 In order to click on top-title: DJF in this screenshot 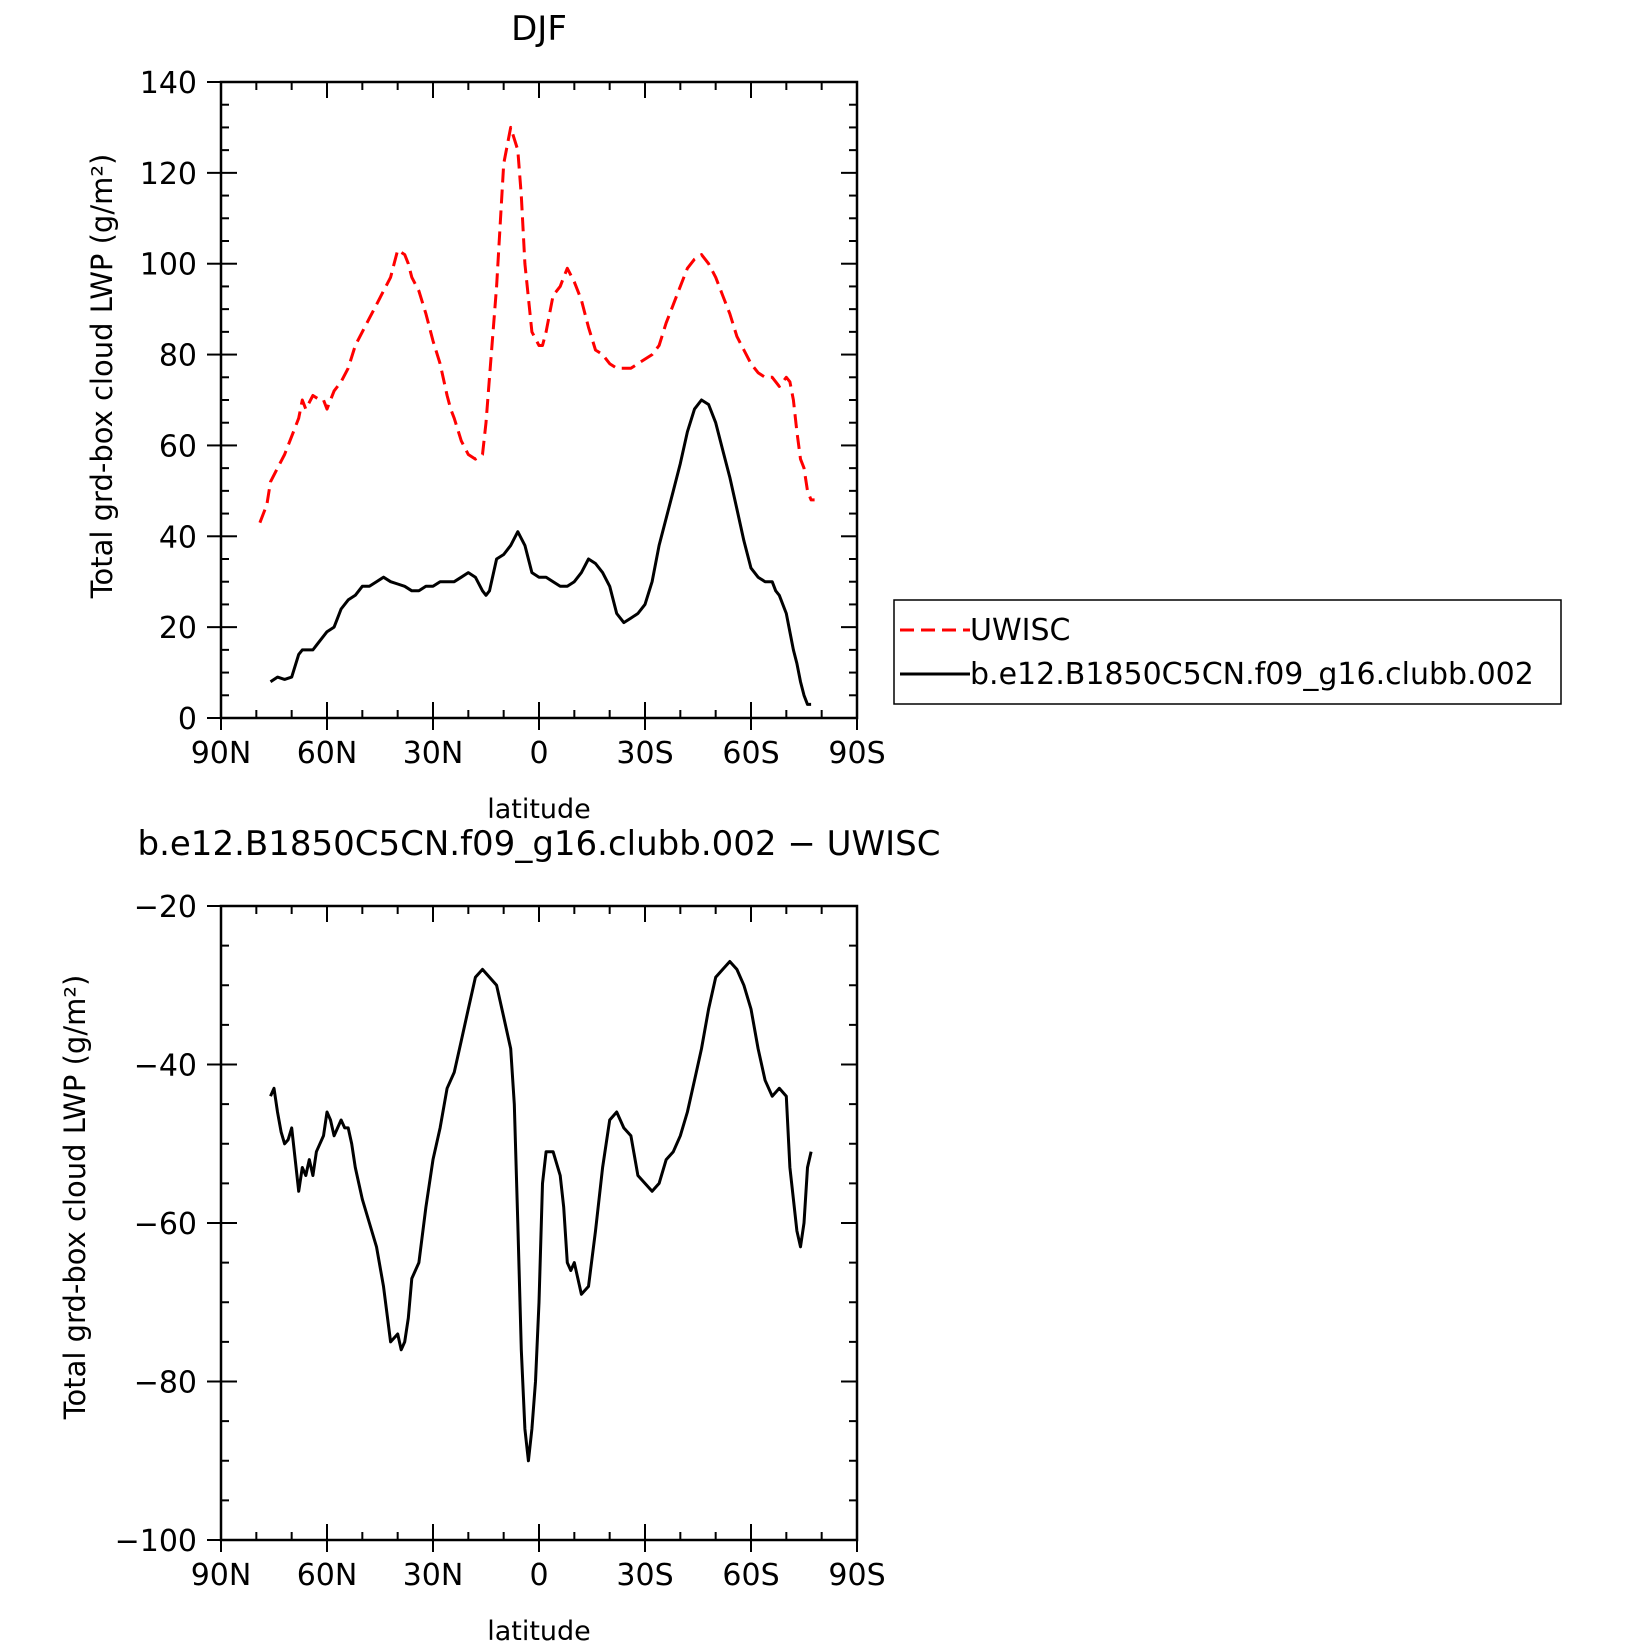, I will do `click(539, 29)`.